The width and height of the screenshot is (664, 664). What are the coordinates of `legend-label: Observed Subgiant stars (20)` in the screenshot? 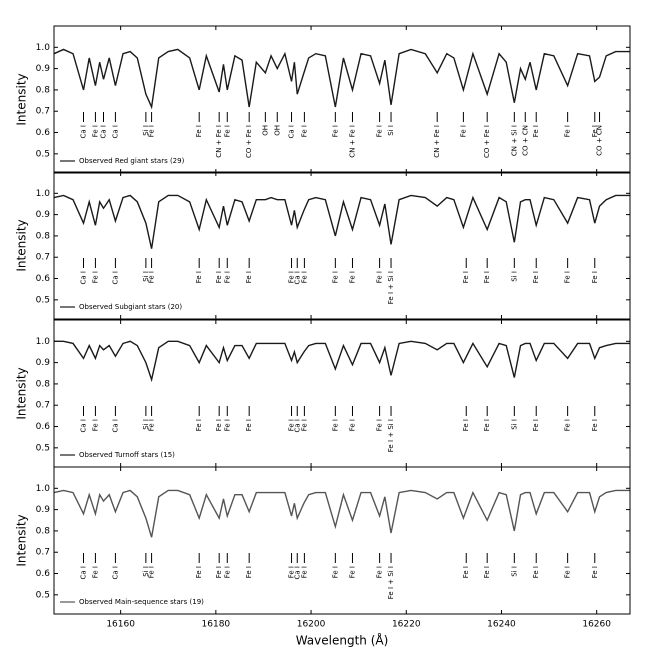 It's located at (130, 307).